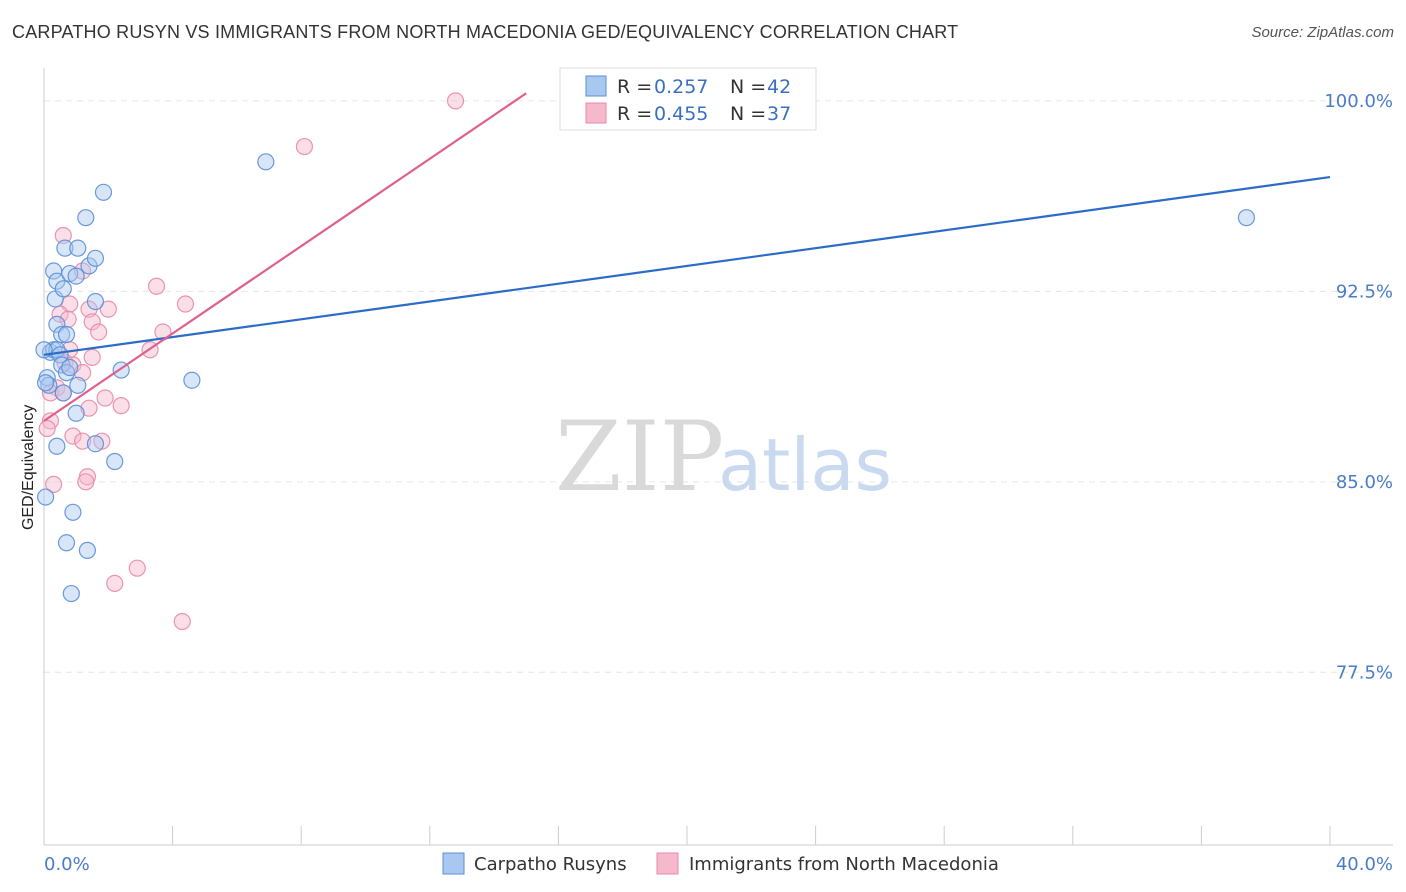 Image resolution: width=1406 pixels, height=892 pixels. Describe the element at coordinates (639, 457) in the screenshot. I see `watermark-zip: ZIP` at that location.